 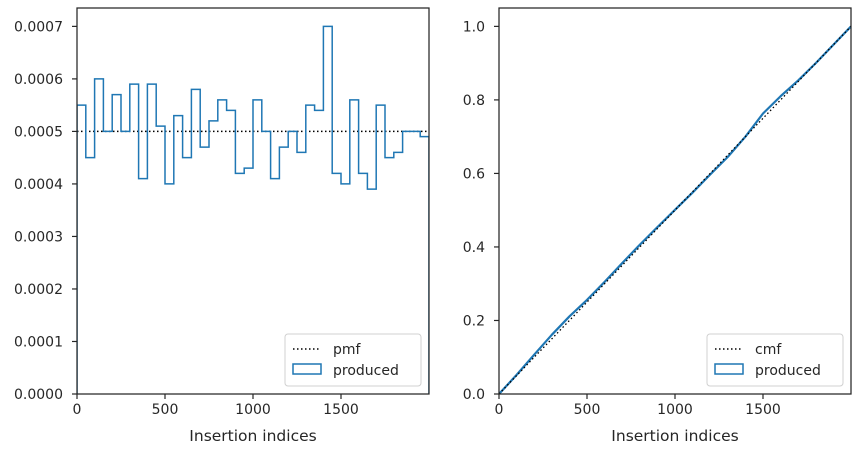 I want to click on y-tick-label: 0.0004, so click(x=38, y=185).